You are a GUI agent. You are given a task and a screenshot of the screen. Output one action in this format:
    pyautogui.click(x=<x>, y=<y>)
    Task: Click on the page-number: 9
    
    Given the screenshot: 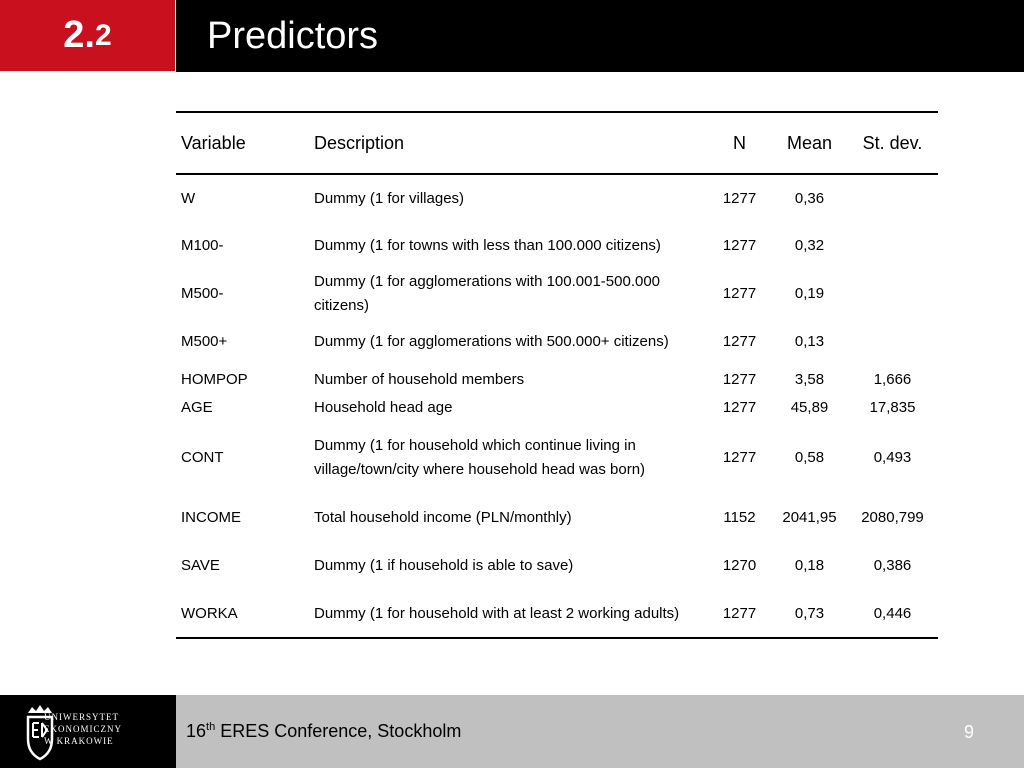 What is the action you would take?
    pyautogui.click(x=968, y=732)
    